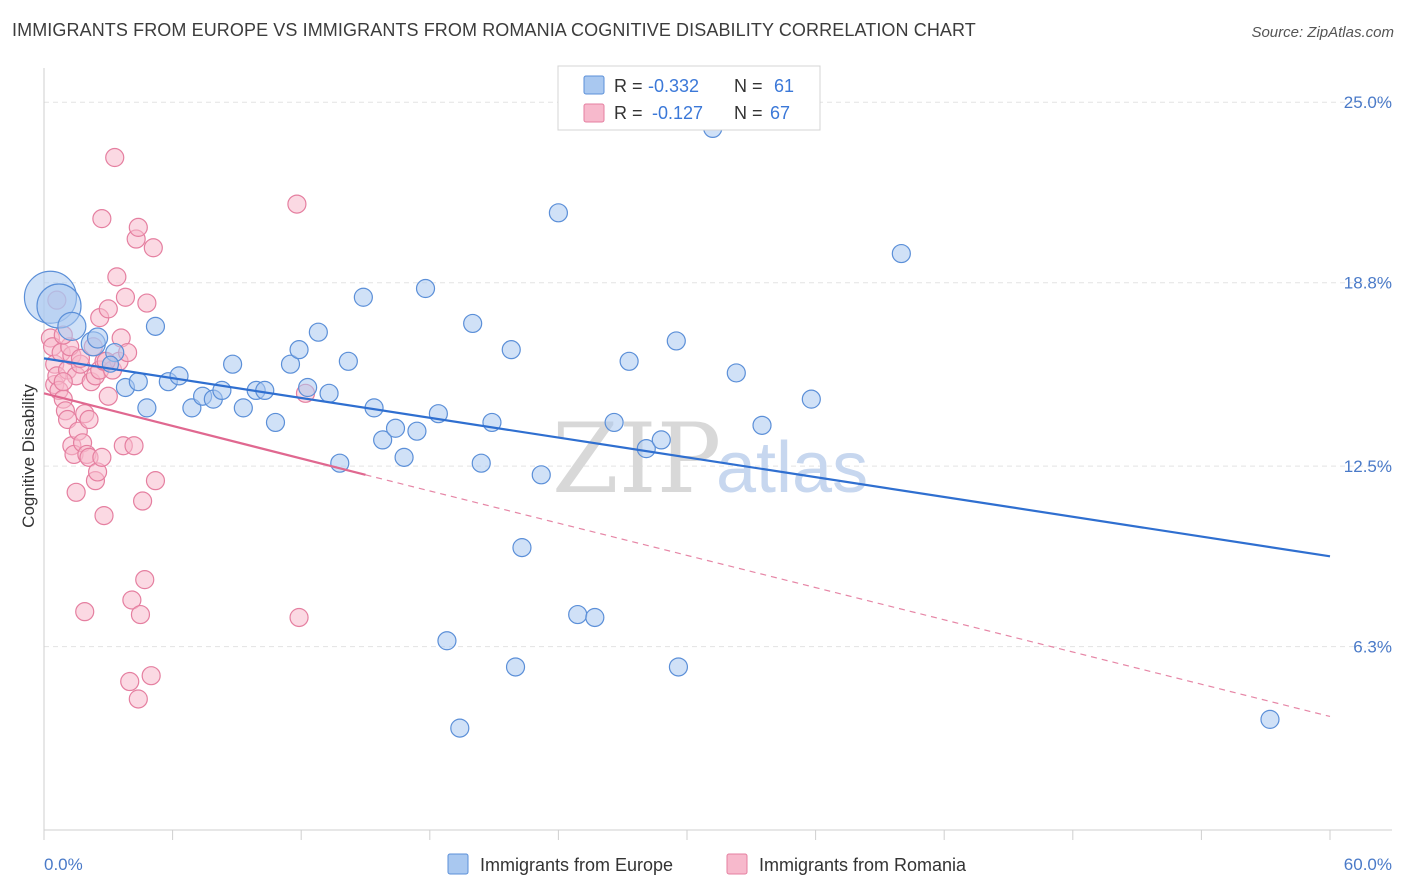  I want to click on stats-box: R = -0.332 N = 61 R = -0.127 N = 67, so click(689, 98).